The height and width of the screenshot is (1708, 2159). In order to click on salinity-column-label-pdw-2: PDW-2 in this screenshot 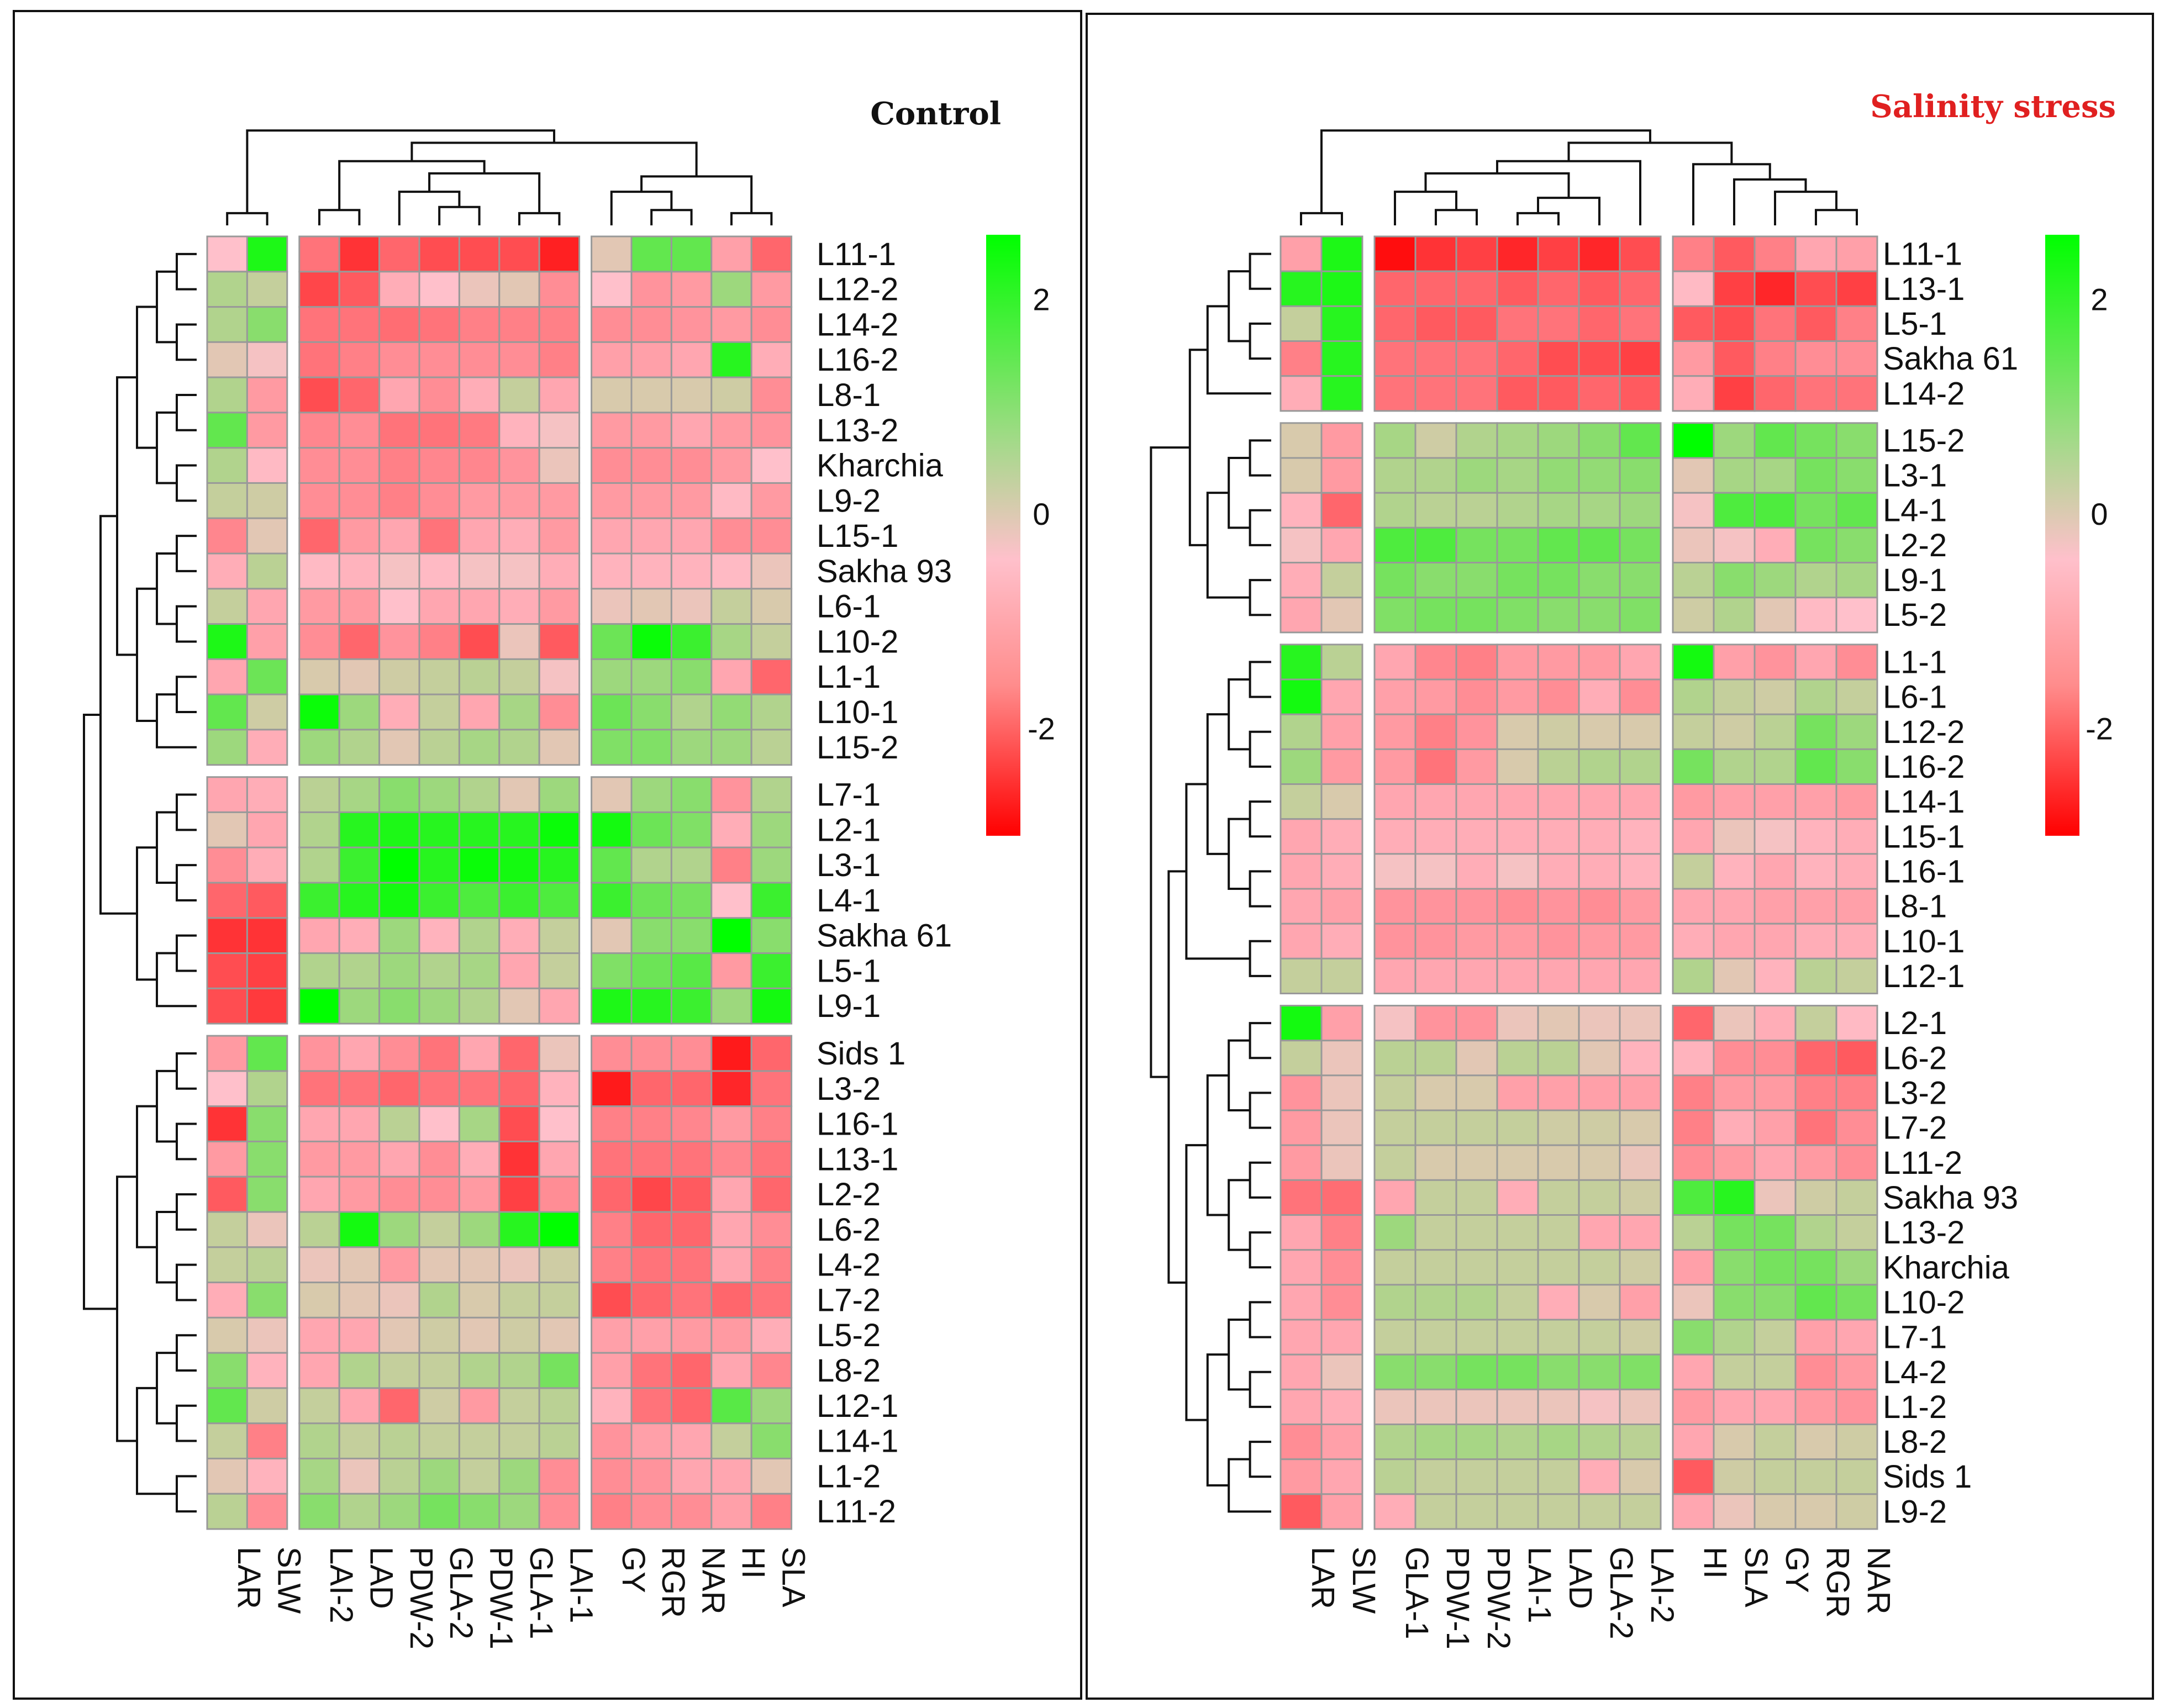, I will do `click(1498, 1598)`.